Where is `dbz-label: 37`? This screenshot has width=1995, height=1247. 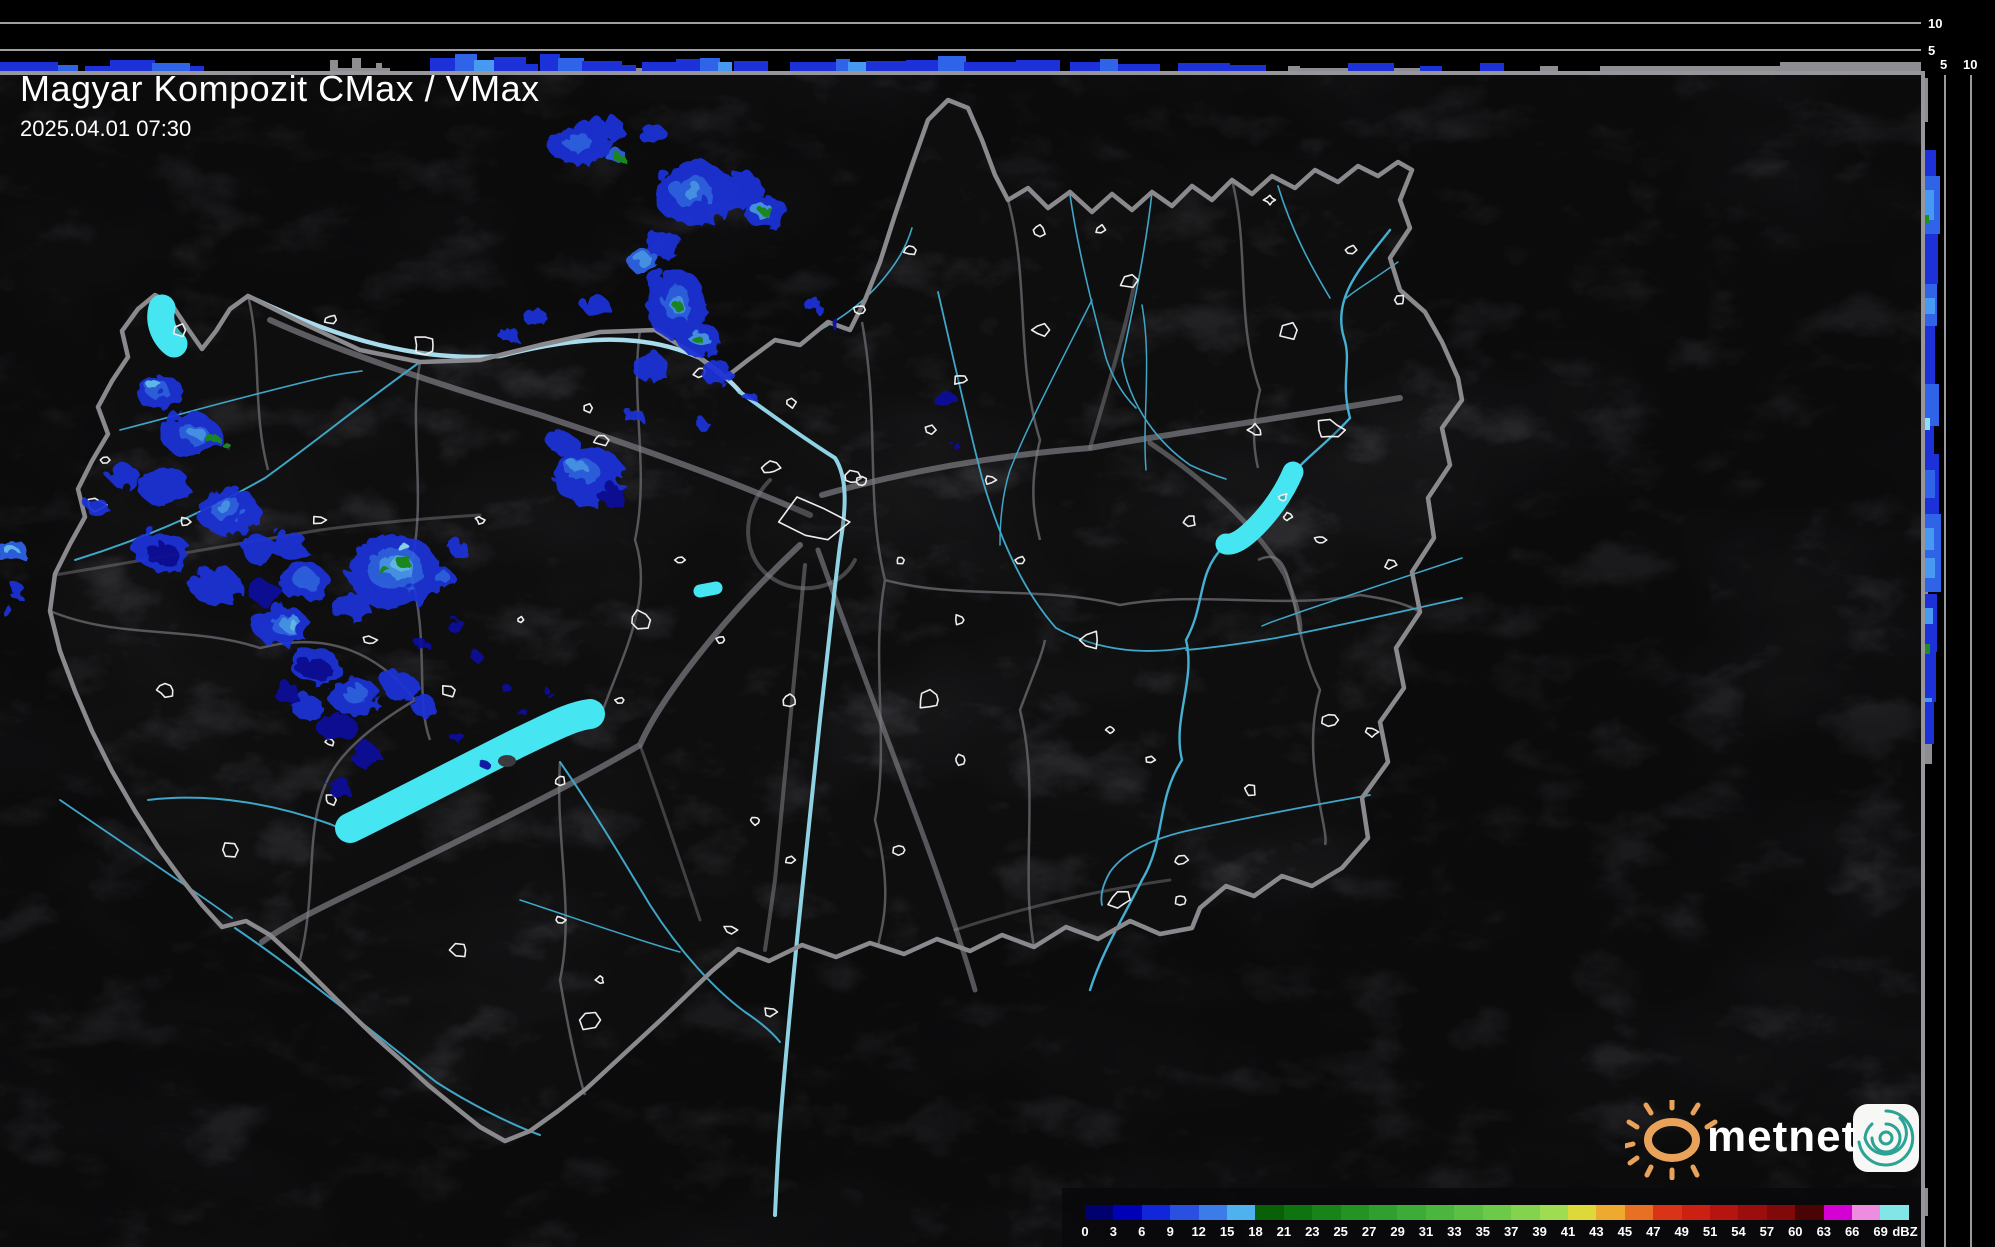
dbz-label: 37 is located at coordinates (1511, 1231).